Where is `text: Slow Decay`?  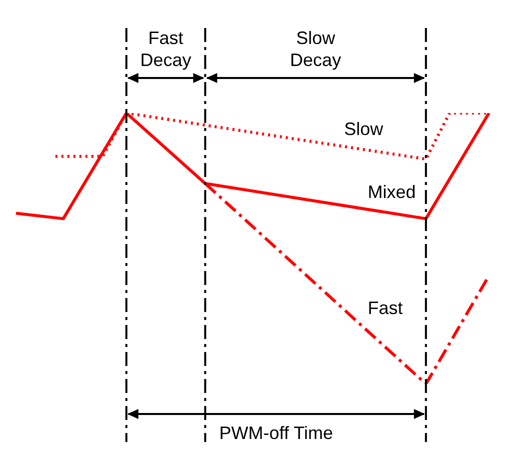 text: Slow Decay is located at coordinates (316, 49).